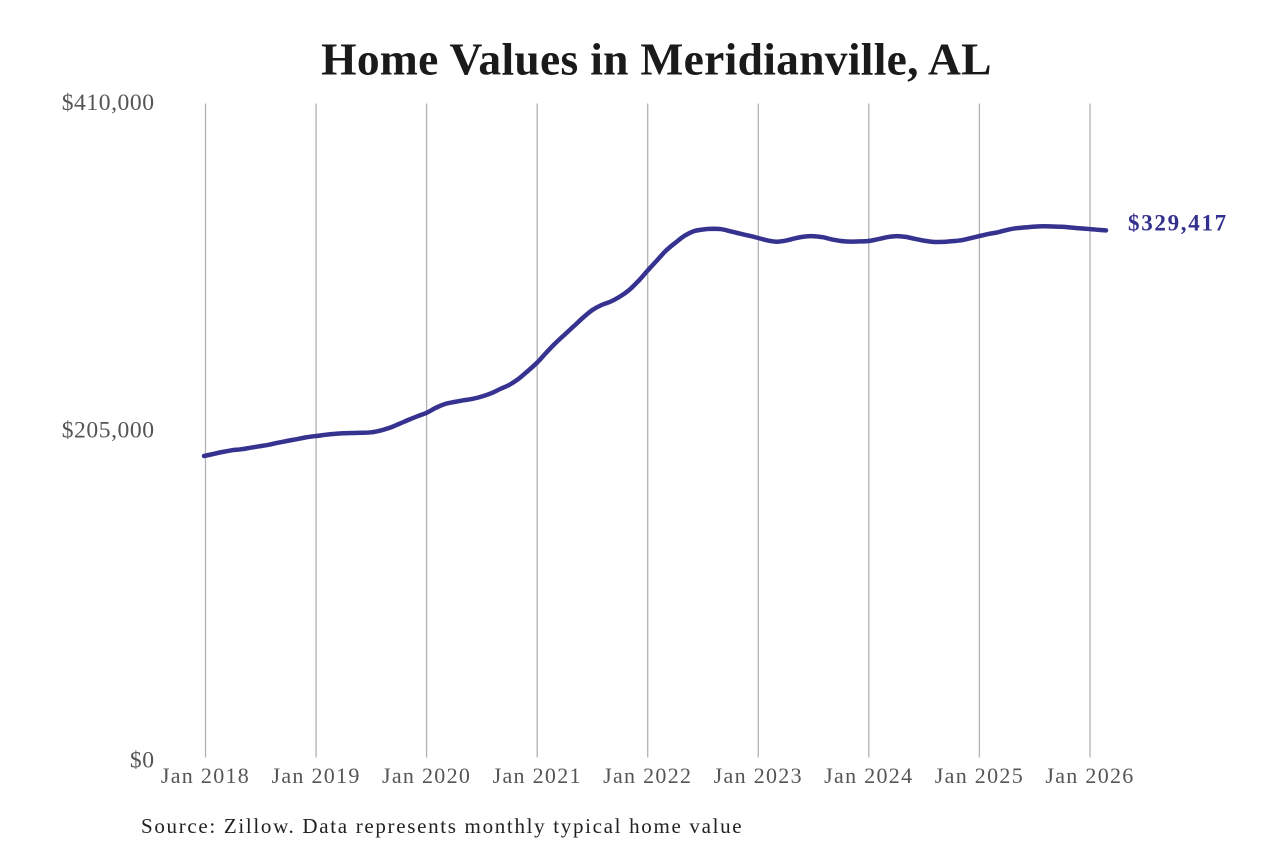 The width and height of the screenshot is (1280, 853). What do you see at coordinates (979, 775) in the screenshot?
I see `svg-text: Jan 2025` at bounding box center [979, 775].